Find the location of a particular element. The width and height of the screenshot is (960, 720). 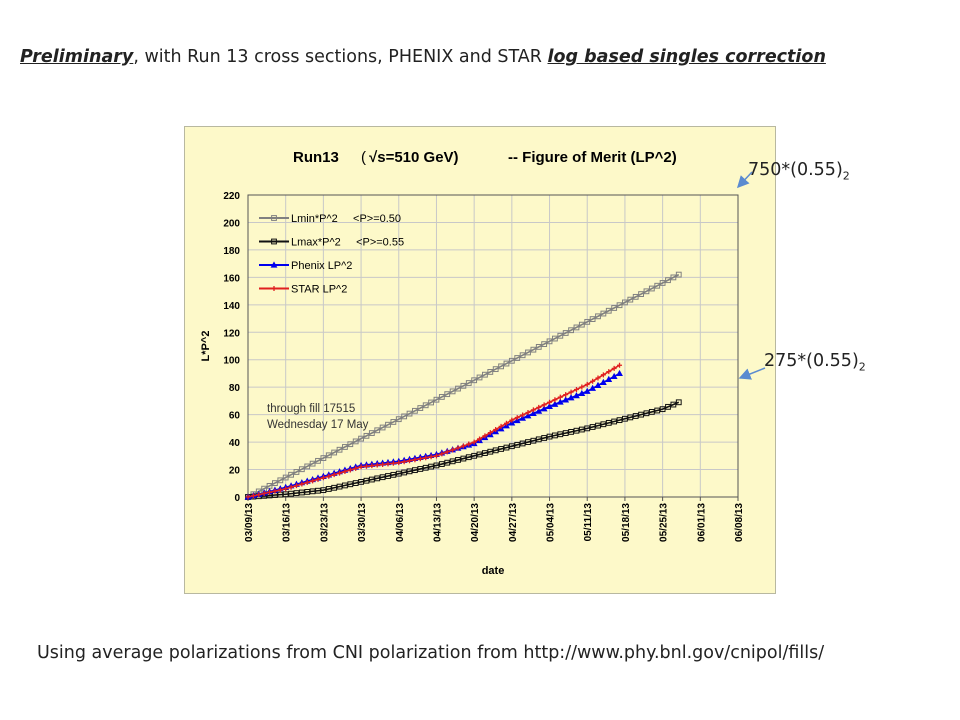

legend-label: Phenix LP^2 is located at coordinates (321, 266).